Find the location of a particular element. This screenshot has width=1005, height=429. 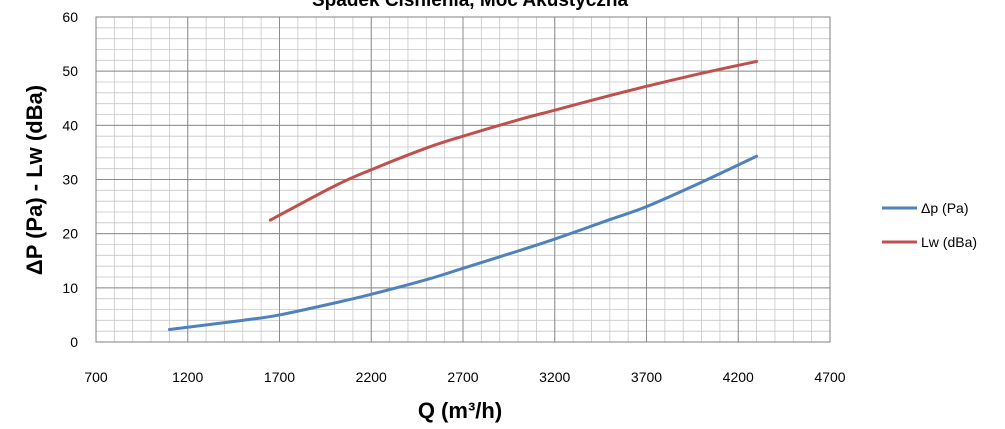

x-tick-label: 1200 is located at coordinates (187, 377).